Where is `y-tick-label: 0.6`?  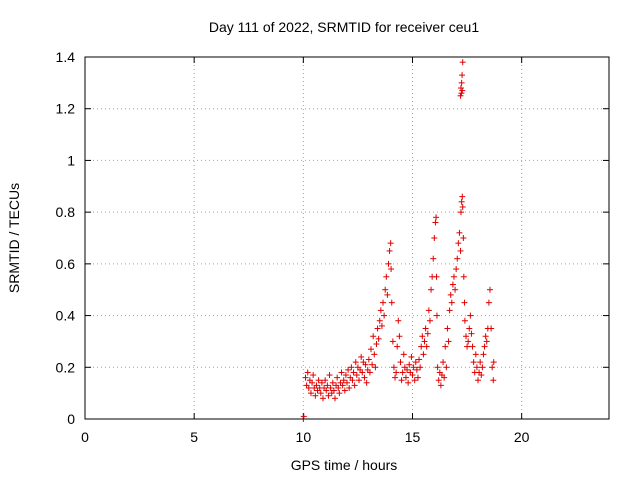
y-tick-label: 0.6 is located at coordinates (66, 264).